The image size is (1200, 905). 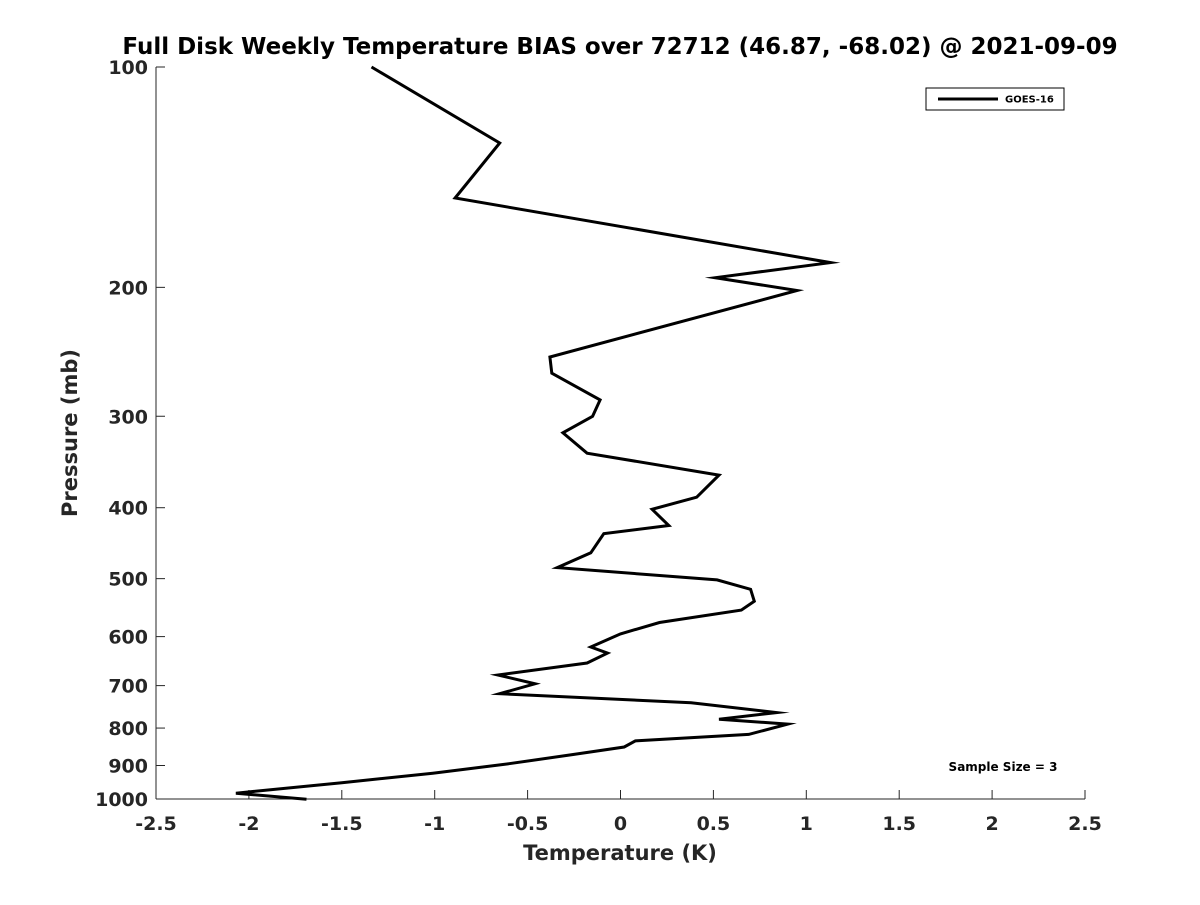 What do you see at coordinates (128, 729) in the screenshot?
I see `y-tick-label: 800` at bounding box center [128, 729].